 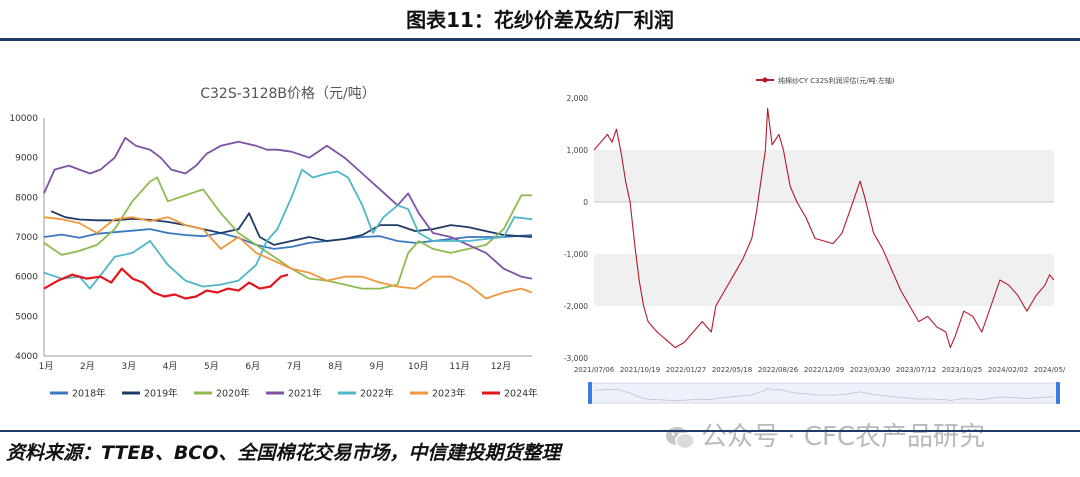 I want to click on y-tick-label: -3,000, so click(x=576, y=358).